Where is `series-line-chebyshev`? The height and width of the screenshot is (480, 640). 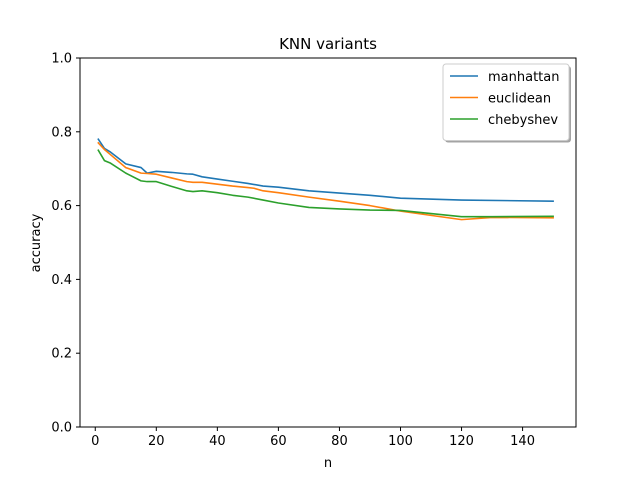 series-line-chebyshev is located at coordinates (325, 183).